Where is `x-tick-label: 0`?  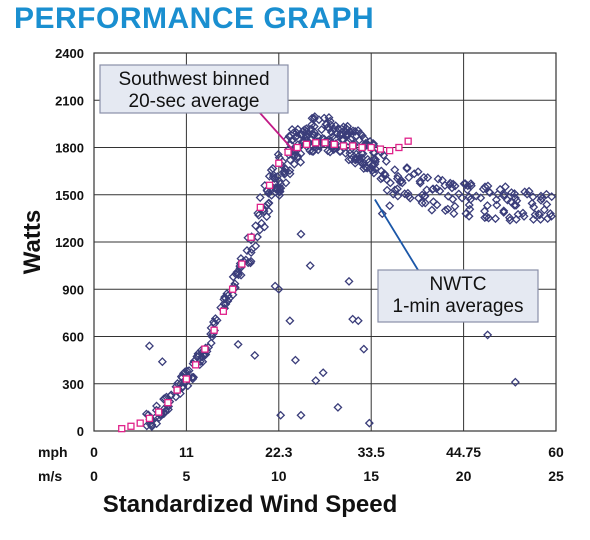
x-tick-label: 0 is located at coordinates (94, 452).